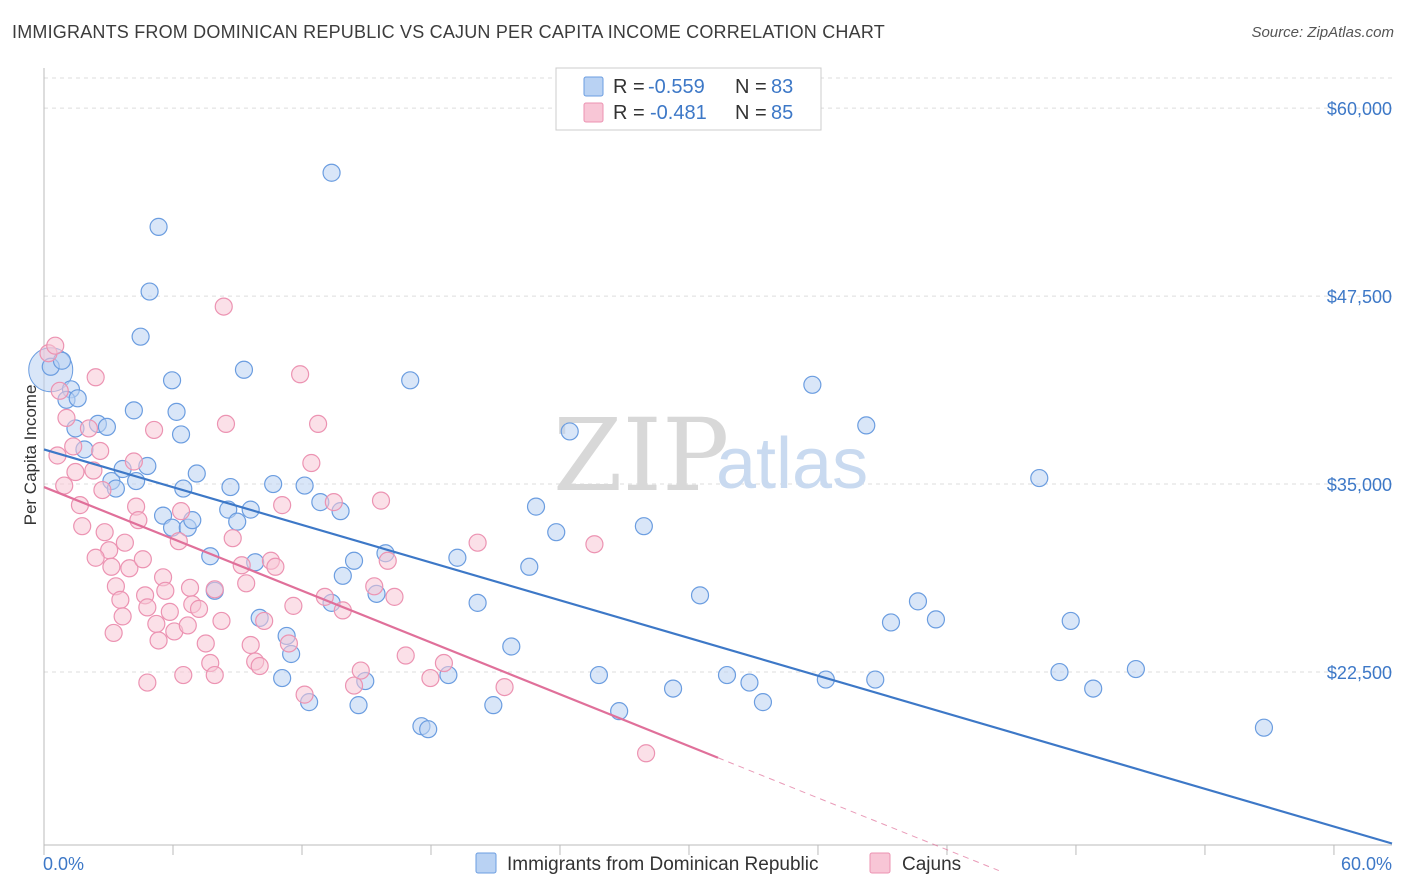  What do you see at coordinates (792, 464) in the screenshot?
I see `watermark-atlas: atlas` at bounding box center [792, 464].